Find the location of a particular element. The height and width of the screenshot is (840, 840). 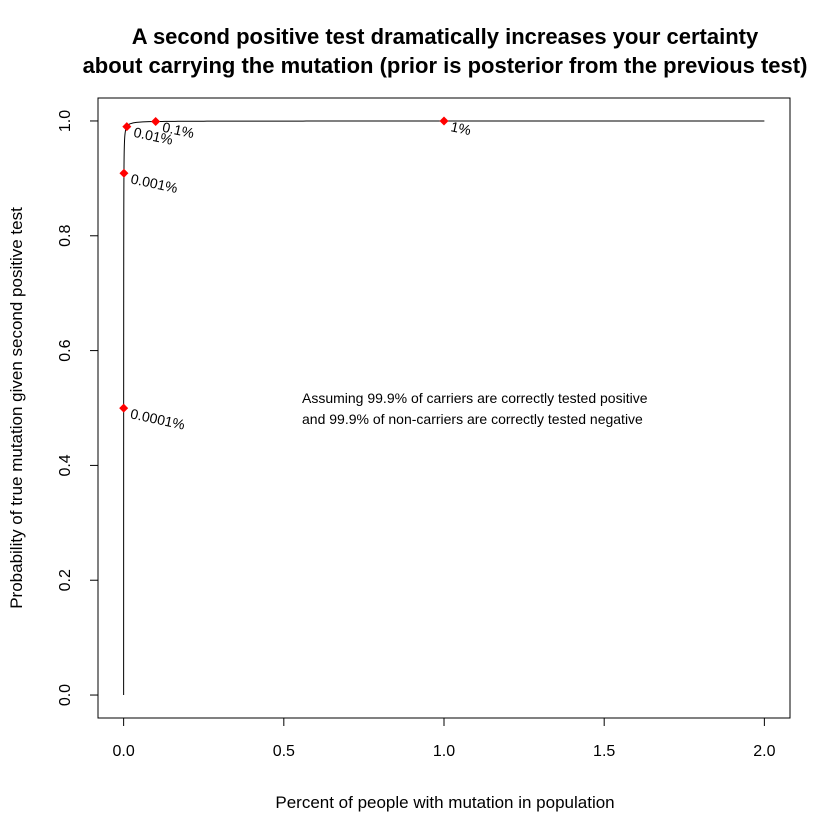

x-tick-label: 1.0 is located at coordinates (444, 751).